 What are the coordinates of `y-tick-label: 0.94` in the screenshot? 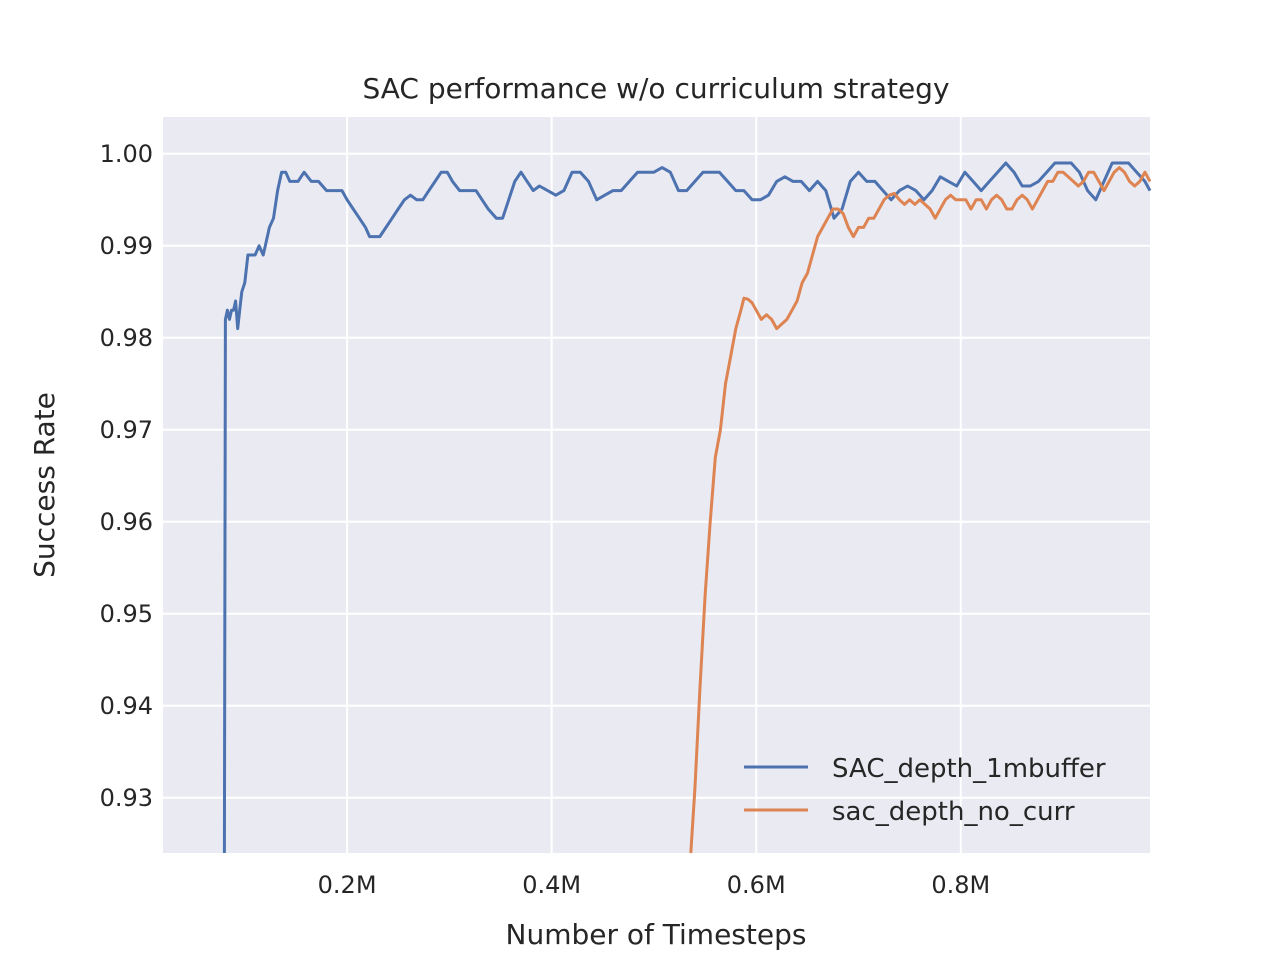 It's located at (126, 706).